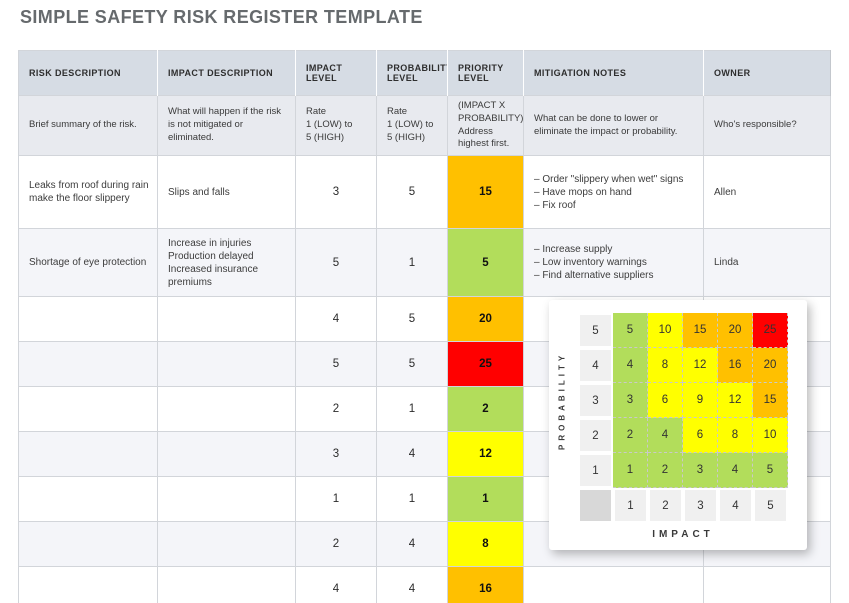 This screenshot has width=849, height=603. I want to click on cell-owner: Linda, so click(767, 263).